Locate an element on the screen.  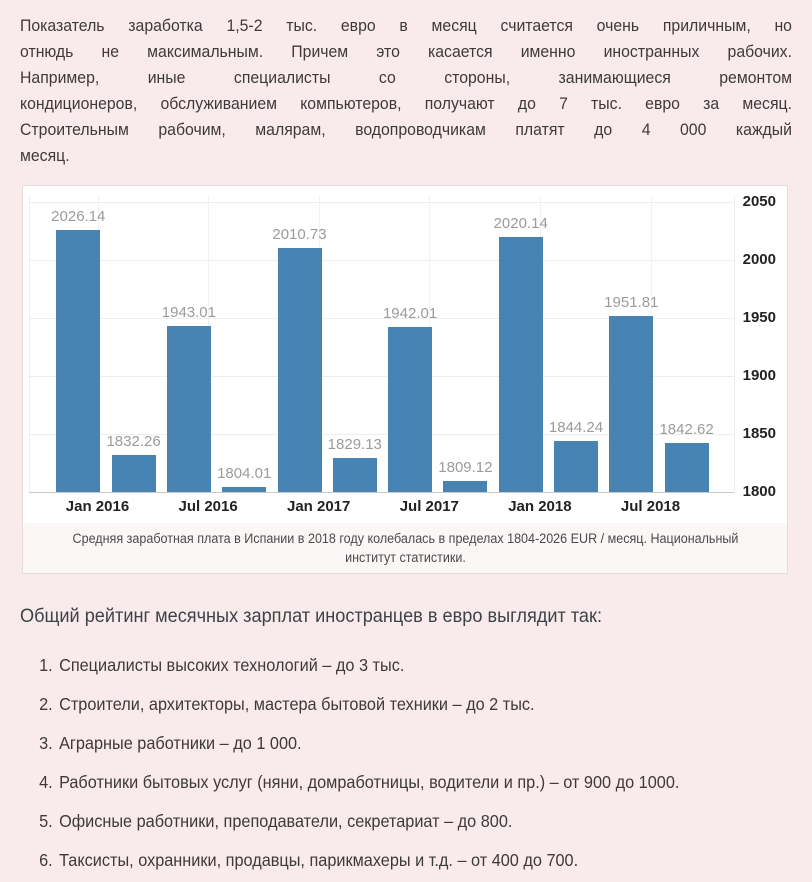
y-tick-label: 1850 is located at coordinates (759, 433).